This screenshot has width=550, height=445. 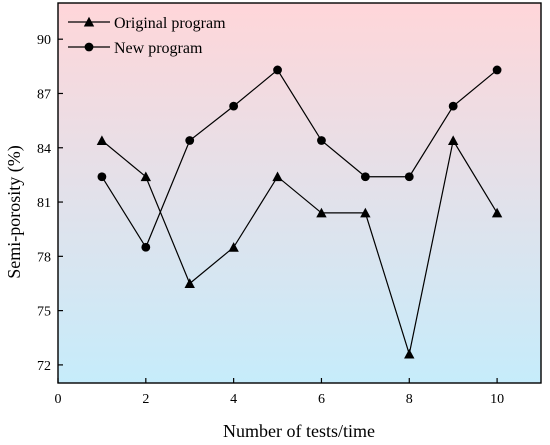 What do you see at coordinates (89, 21) in the screenshot?
I see `legend-original-program-marker` at bounding box center [89, 21].